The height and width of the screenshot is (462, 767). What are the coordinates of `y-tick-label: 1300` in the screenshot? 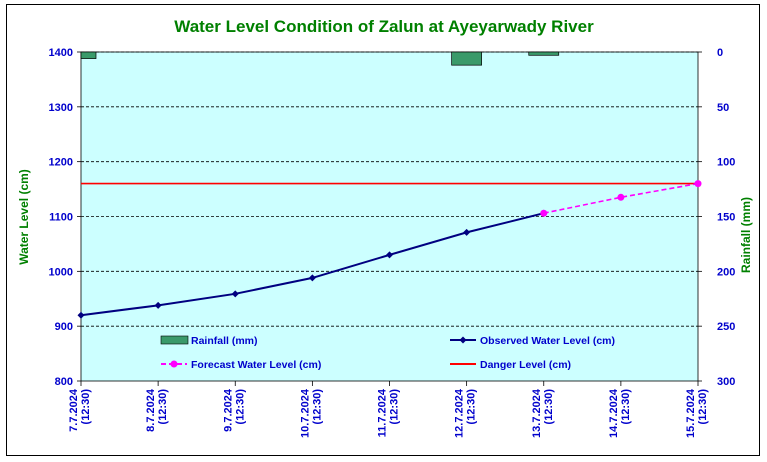 It's located at (61, 108).